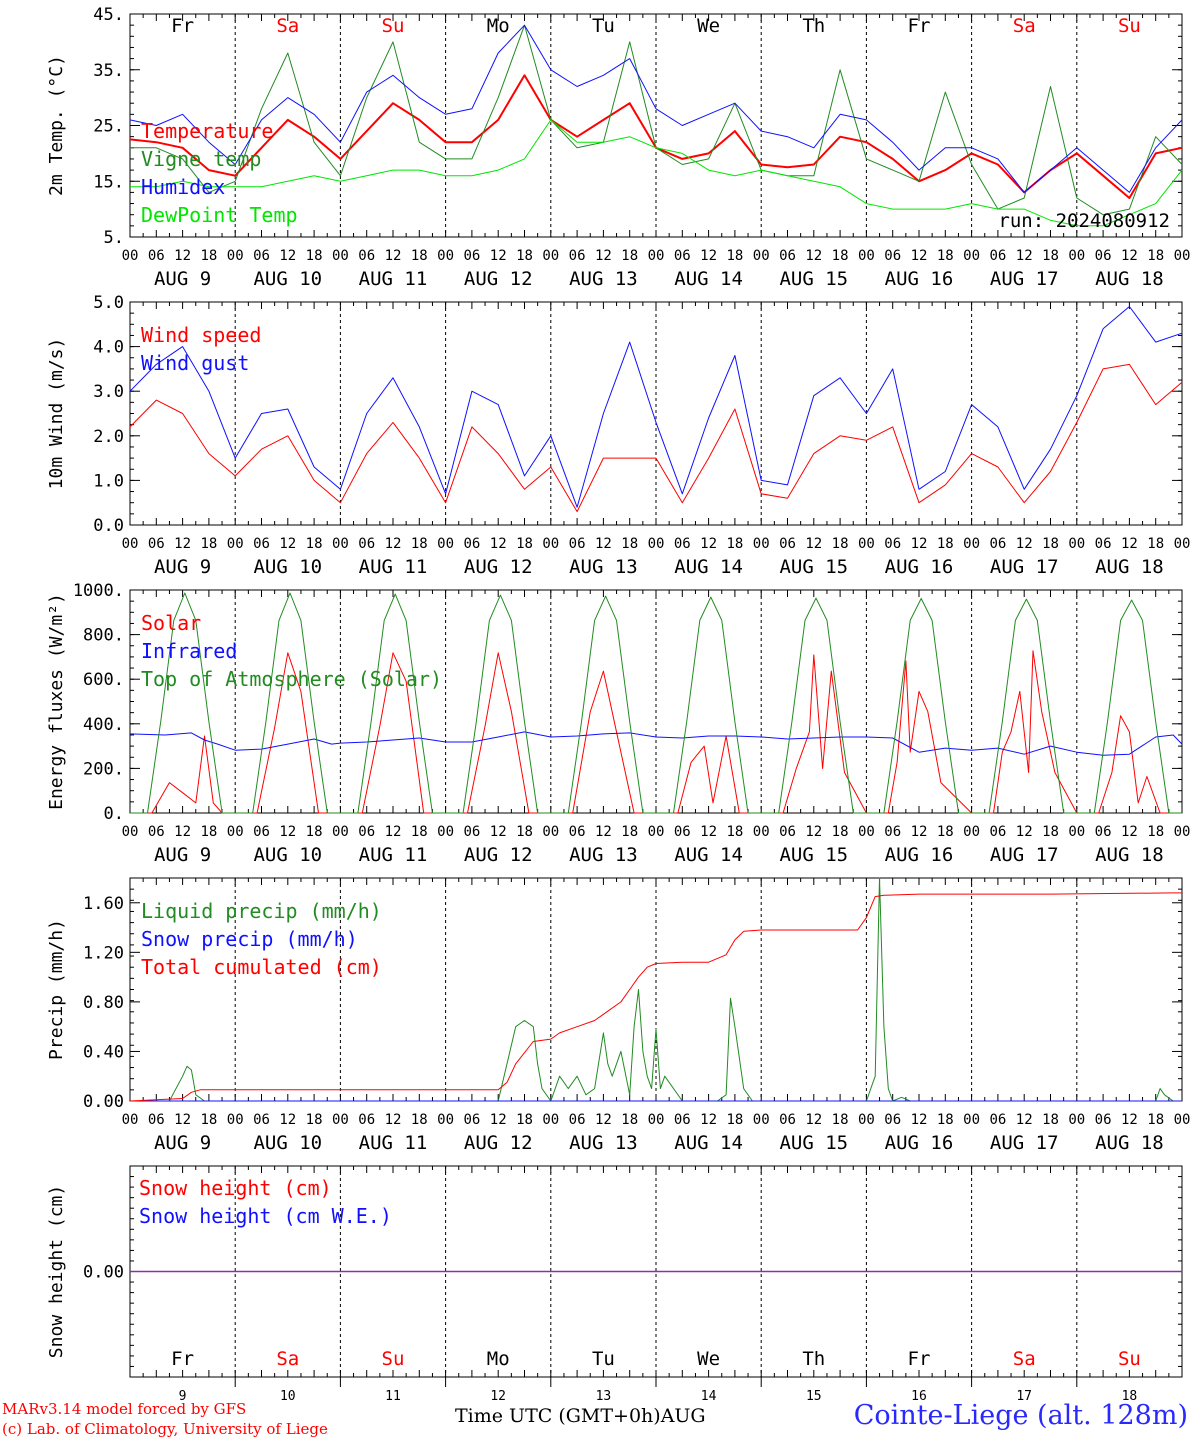 This screenshot has width=1194, height=1440. Describe the element at coordinates (813, 1359) in the screenshot. I see `day-abbr-label: Th` at that location.